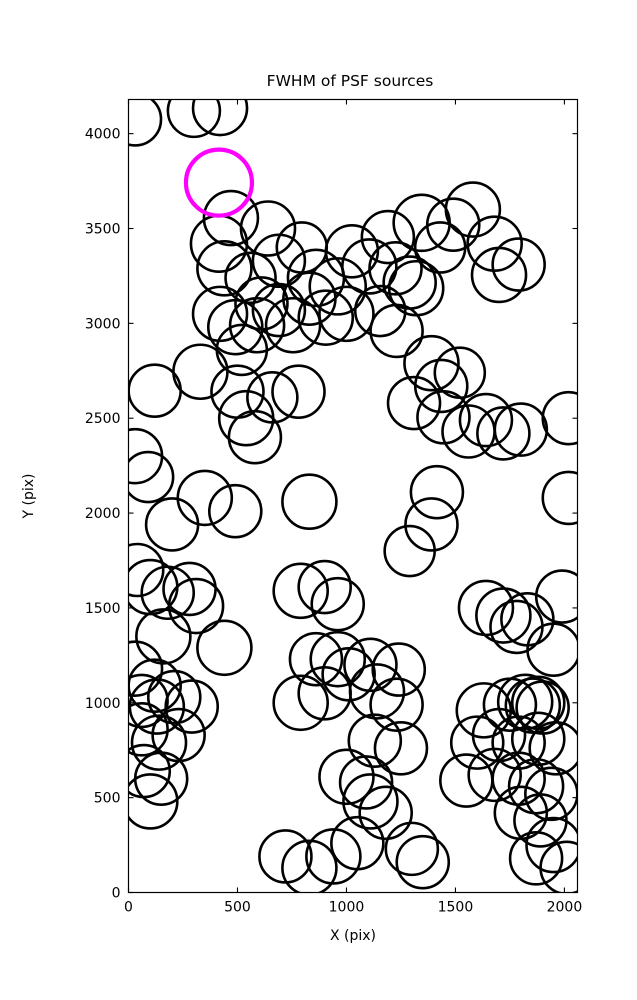 This screenshot has height=1000, width=637. I want to click on reference-fwhm-marker, so click(219, 182).